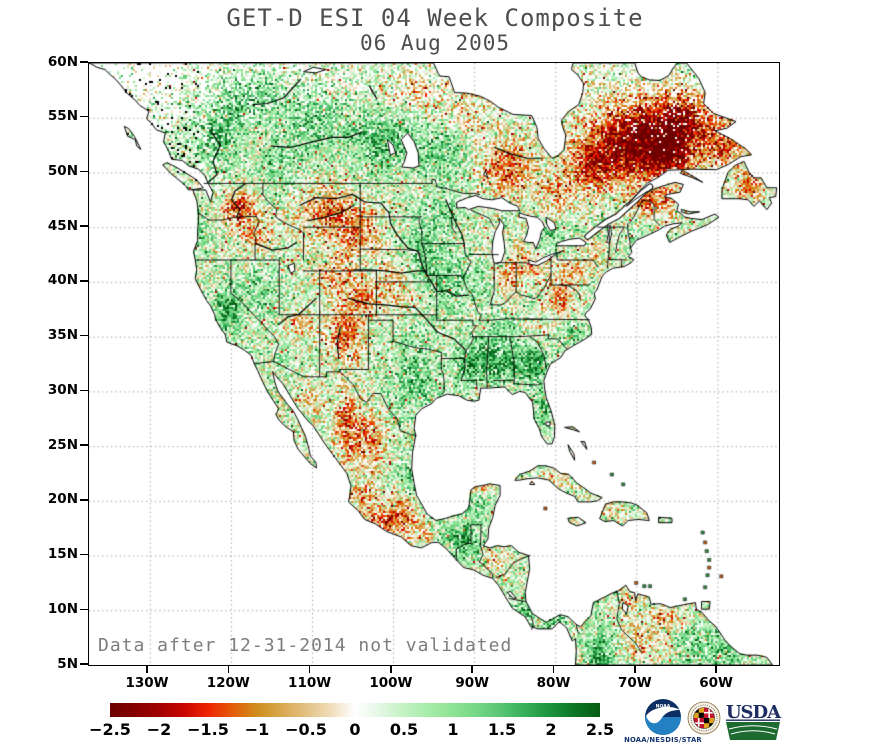 This screenshot has height=750, width=870. Describe the element at coordinates (391, 683) in the screenshot. I see `lon-tick-label: 100W` at that location.